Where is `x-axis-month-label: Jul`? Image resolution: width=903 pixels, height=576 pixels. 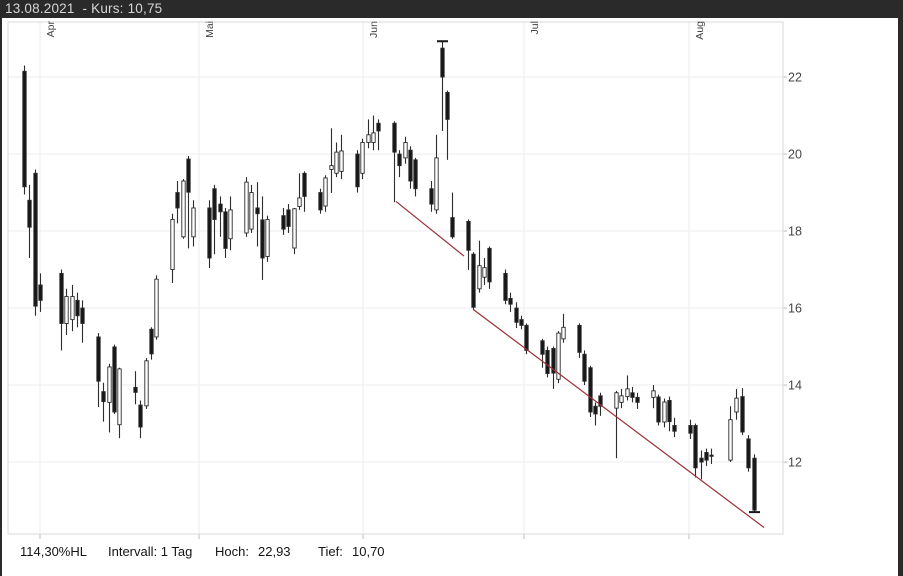 x-axis-month-label: Jul is located at coordinates (535, 27).